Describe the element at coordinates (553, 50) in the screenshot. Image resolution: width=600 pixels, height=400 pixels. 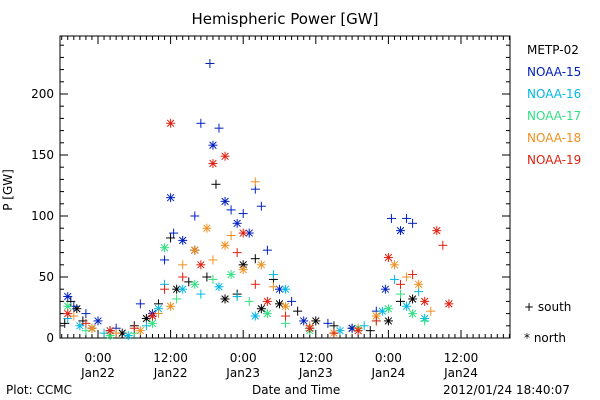
I see `legend-item-metp-02: METP-02` at that location.